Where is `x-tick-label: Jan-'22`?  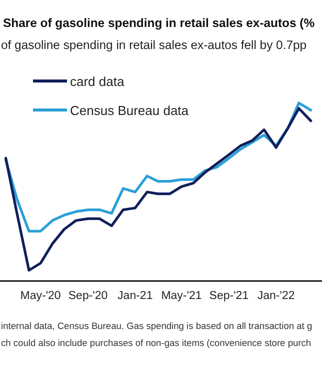
x-tick-label: Jan-'22 is located at coordinates (276, 296).